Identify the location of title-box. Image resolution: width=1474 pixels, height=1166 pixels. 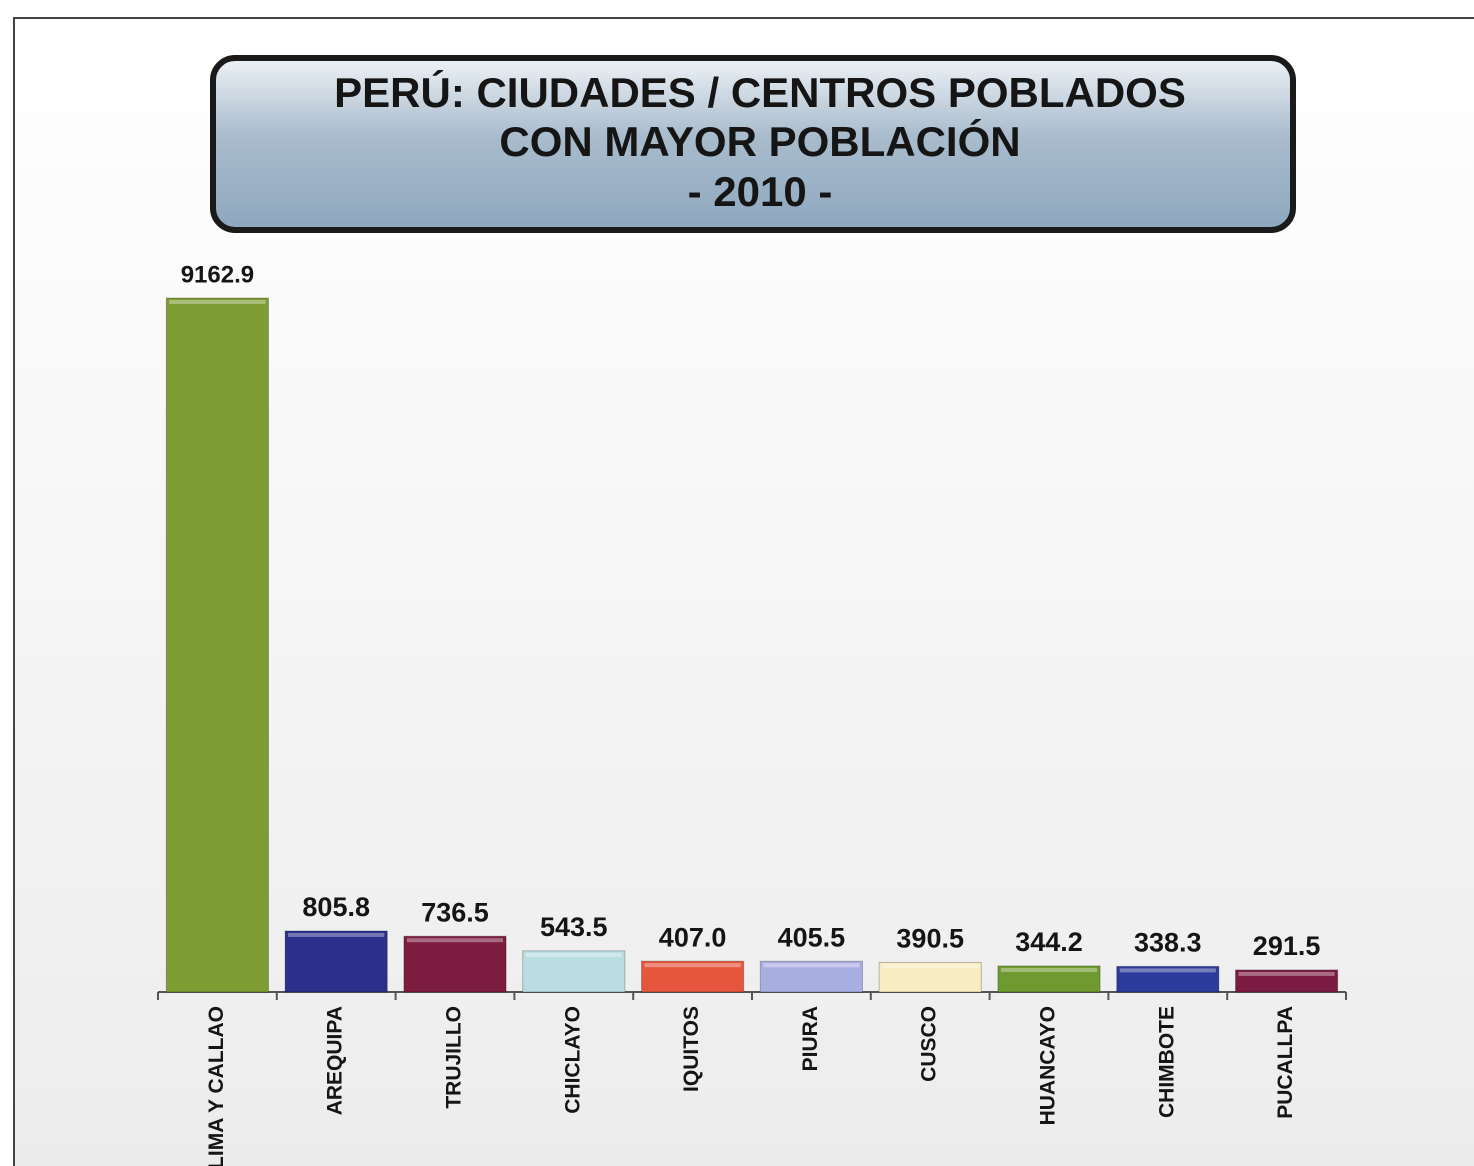
(753, 144).